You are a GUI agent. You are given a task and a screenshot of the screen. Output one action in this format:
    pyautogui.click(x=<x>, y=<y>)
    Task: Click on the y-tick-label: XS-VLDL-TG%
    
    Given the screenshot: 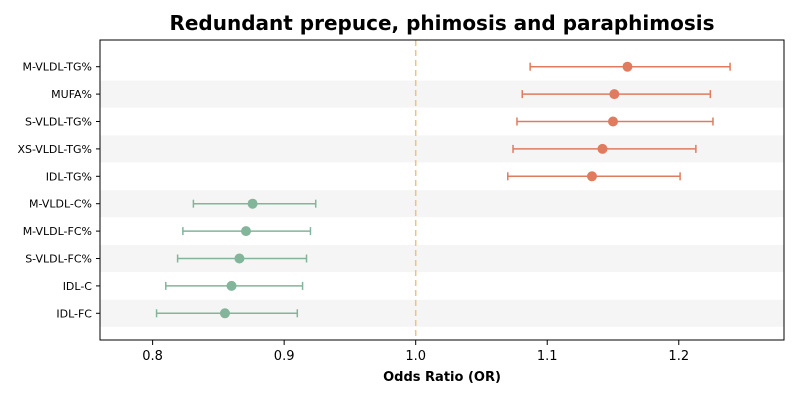 What is the action you would take?
    pyautogui.click(x=54, y=149)
    